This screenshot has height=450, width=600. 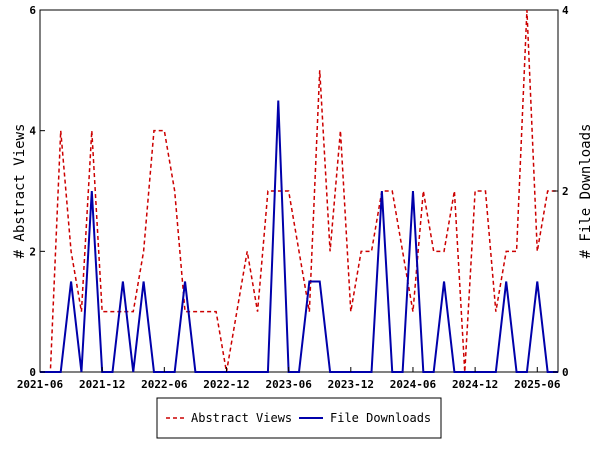 I want to click on y-right-tick-label: 4, so click(x=565, y=10).